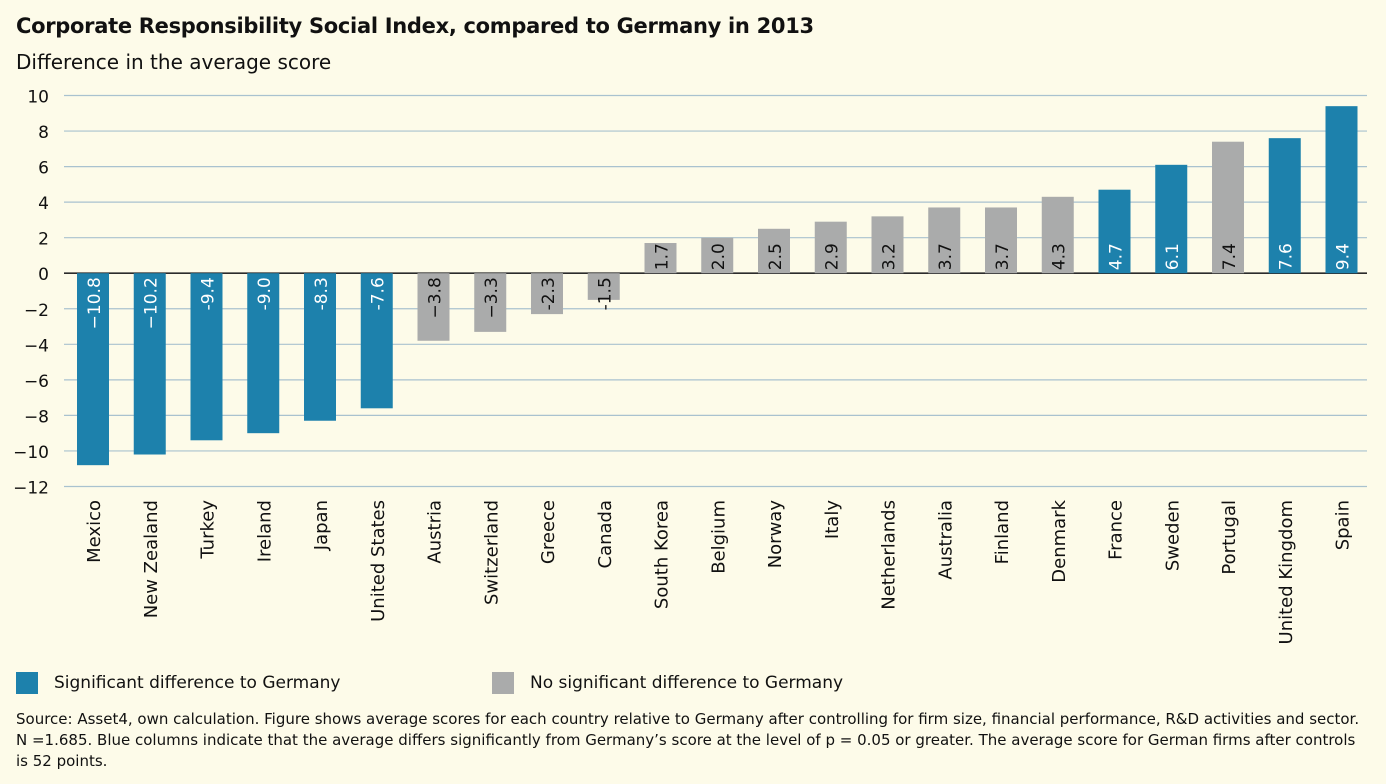 Image resolution: width=1386 pixels, height=784 pixels. What do you see at coordinates (197, 683) in the screenshot?
I see `legend-label-significant: Significant difference to Germany` at bounding box center [197, 683].